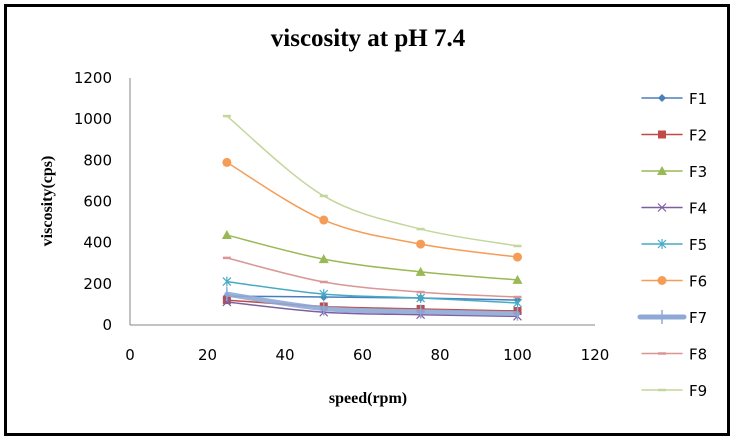 This screenshot has width=735, height=440. I want to click on series-f5, so click(372, 292).